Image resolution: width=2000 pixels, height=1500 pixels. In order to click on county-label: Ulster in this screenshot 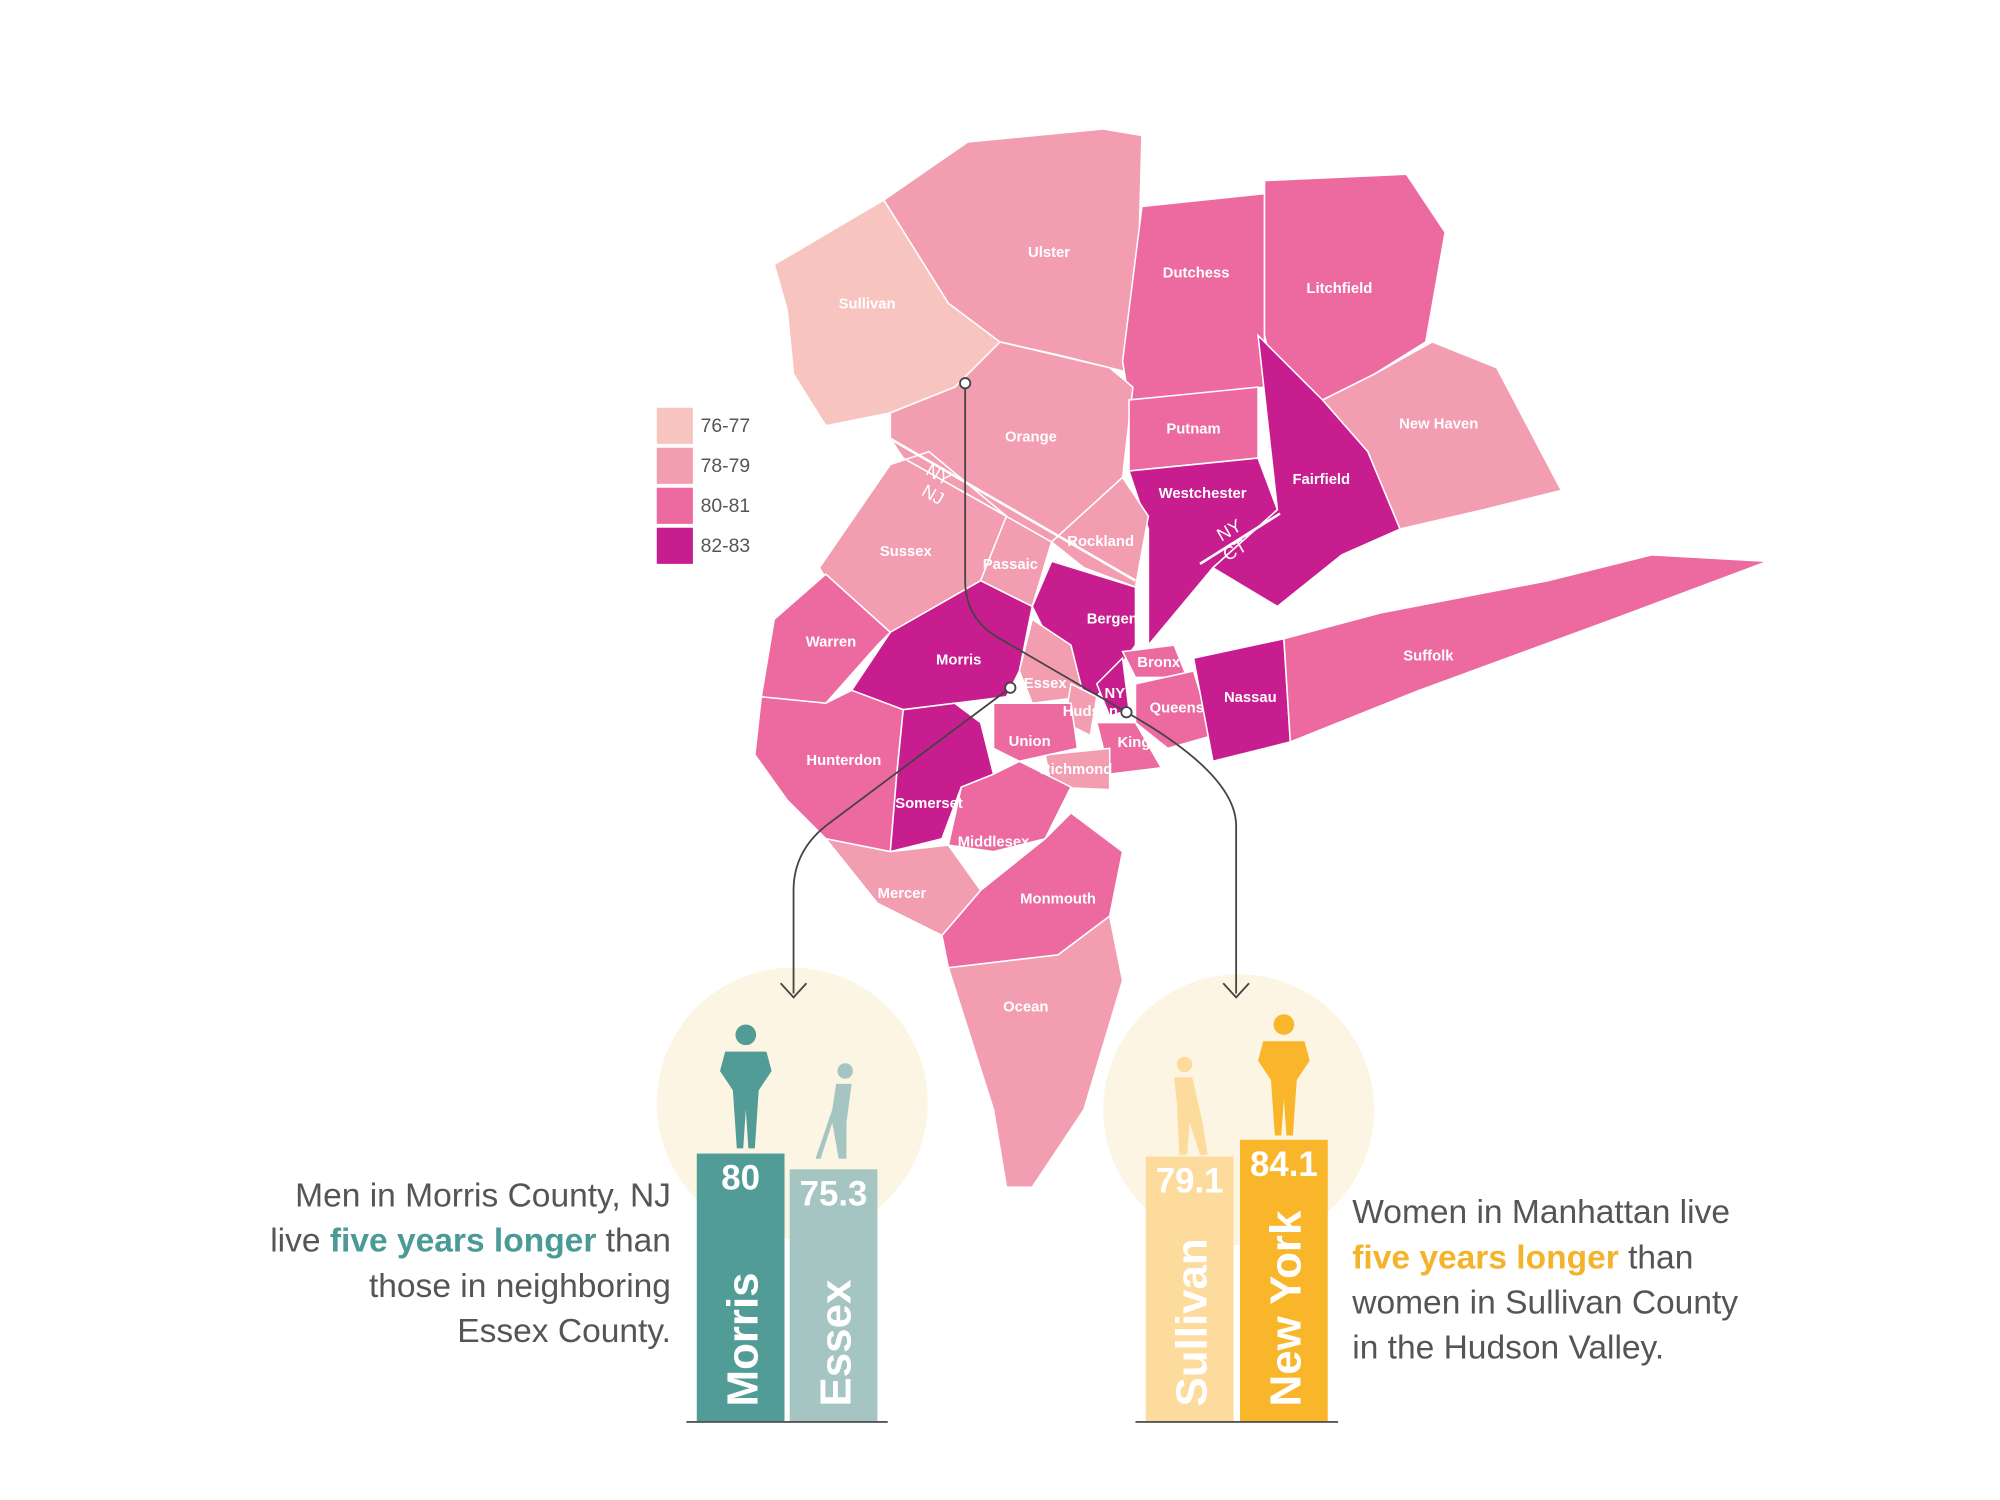, I will do `click(1049, 253)`.